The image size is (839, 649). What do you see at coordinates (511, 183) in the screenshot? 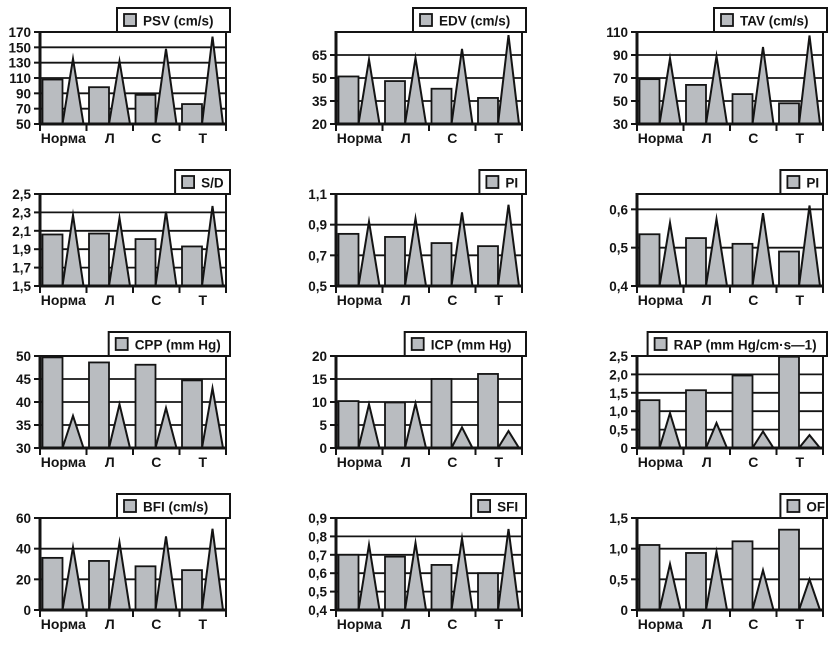
I see `legend-label: PI` at bounding box center [511, 183].